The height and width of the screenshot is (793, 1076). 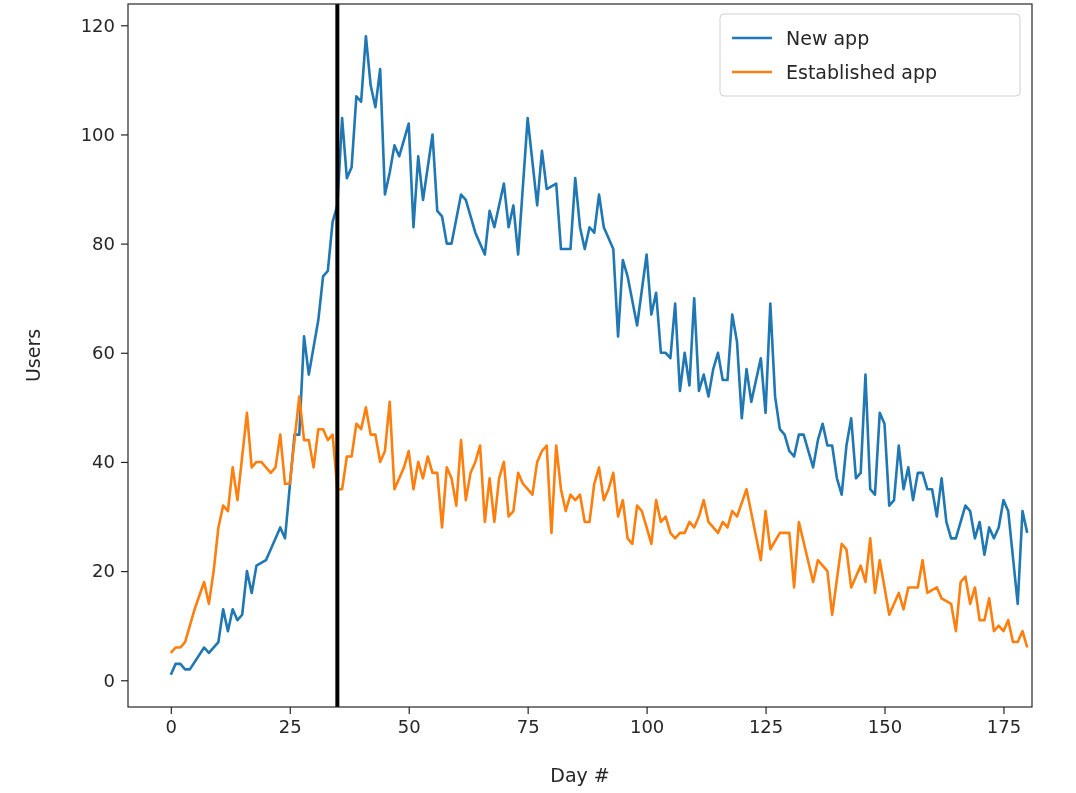 What do you see at coordinates (103, 462) in the screenshot?
I see `y-tick-label: 40` at bounding box center [103, 462].